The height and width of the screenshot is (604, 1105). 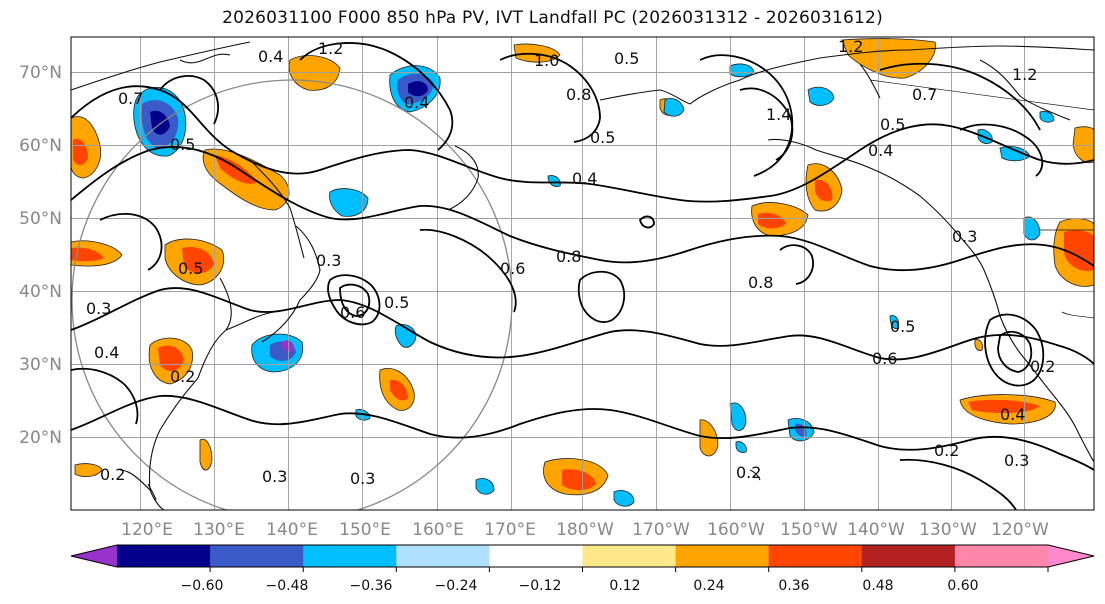 What do you see at coordinates (438, 530) in the screenshot?
I see `longitude-label: 160°E` at bounding box center [438, 530].